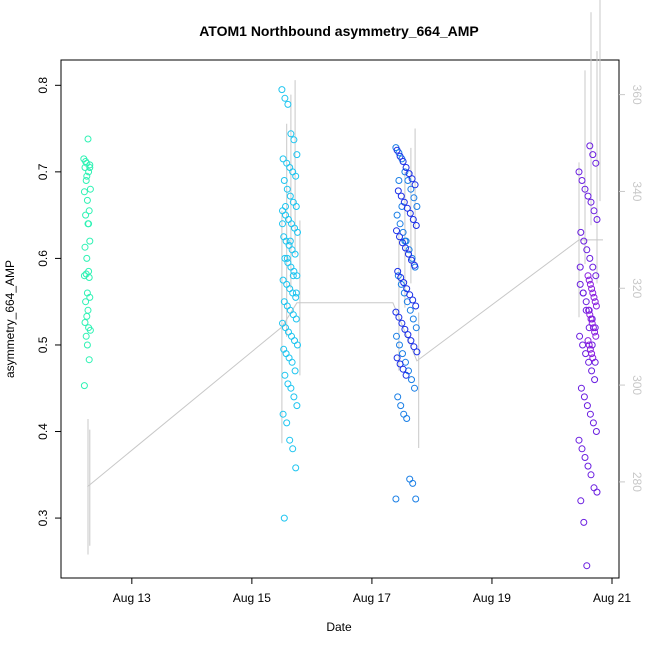 This screenshot has height=650, width=650. What do you see at coordinates (43, 344) in the screenshot?
I see `y-tick-label: 0.5` at bounding box center [43, 344].